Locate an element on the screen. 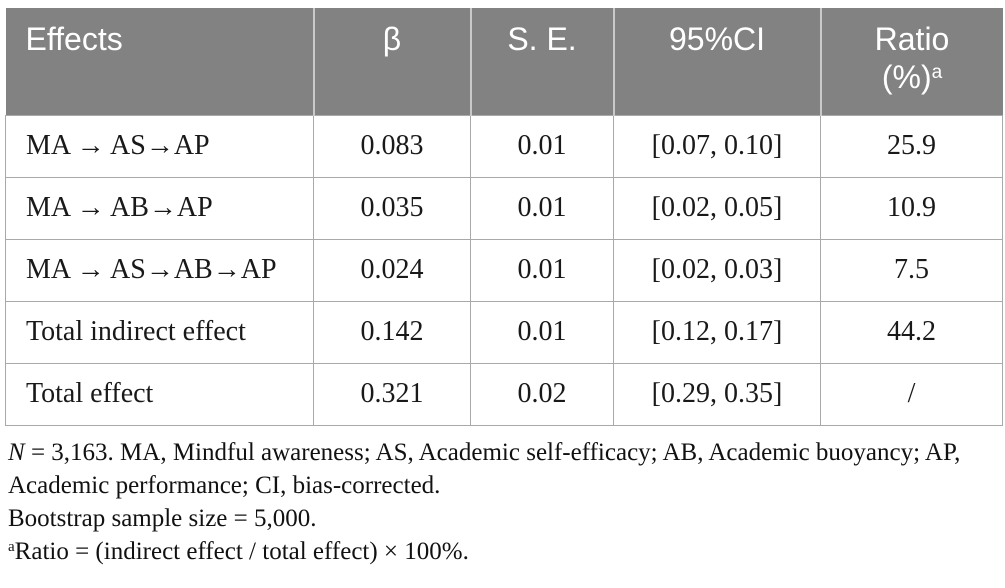  cell-beta: 0.035 is located at coordinates (392, 208).